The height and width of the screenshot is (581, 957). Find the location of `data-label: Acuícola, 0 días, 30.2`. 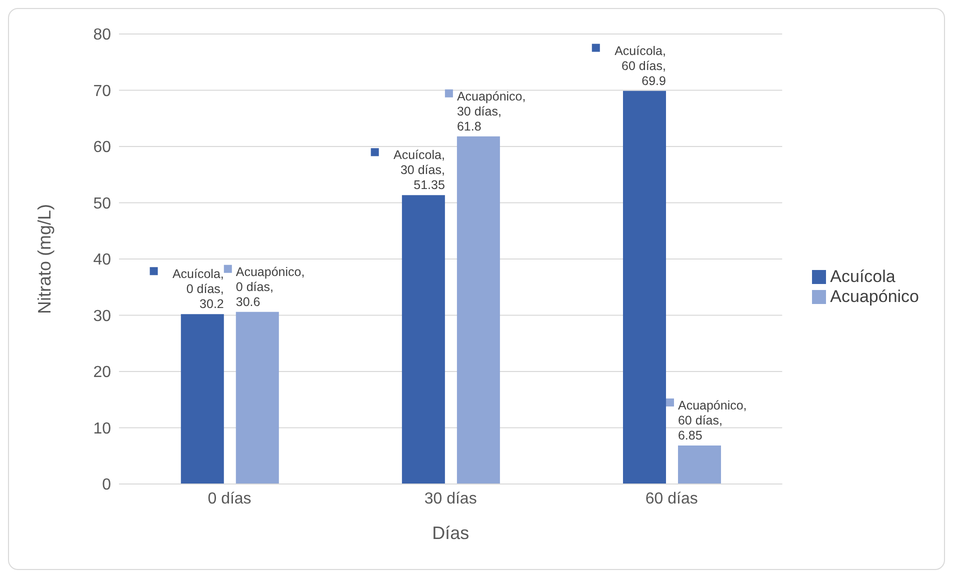

data-label: Acuícola, 0 días, 30.2 is located at coordinates (198, 289).